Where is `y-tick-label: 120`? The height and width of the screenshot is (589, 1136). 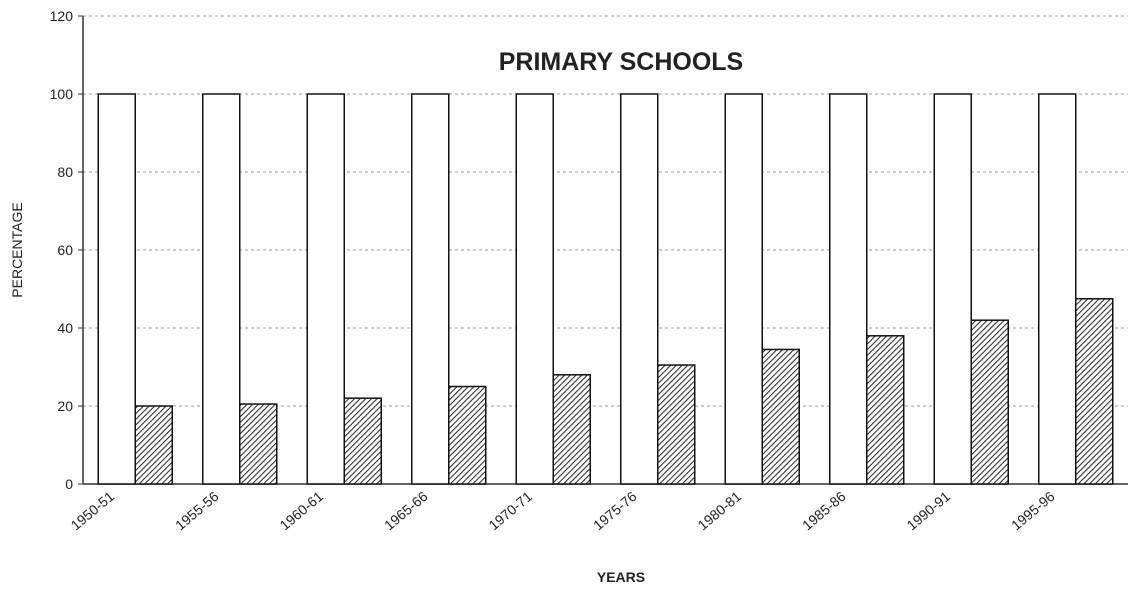
y-tick-label: 120 is located at coordinates (62, 16).